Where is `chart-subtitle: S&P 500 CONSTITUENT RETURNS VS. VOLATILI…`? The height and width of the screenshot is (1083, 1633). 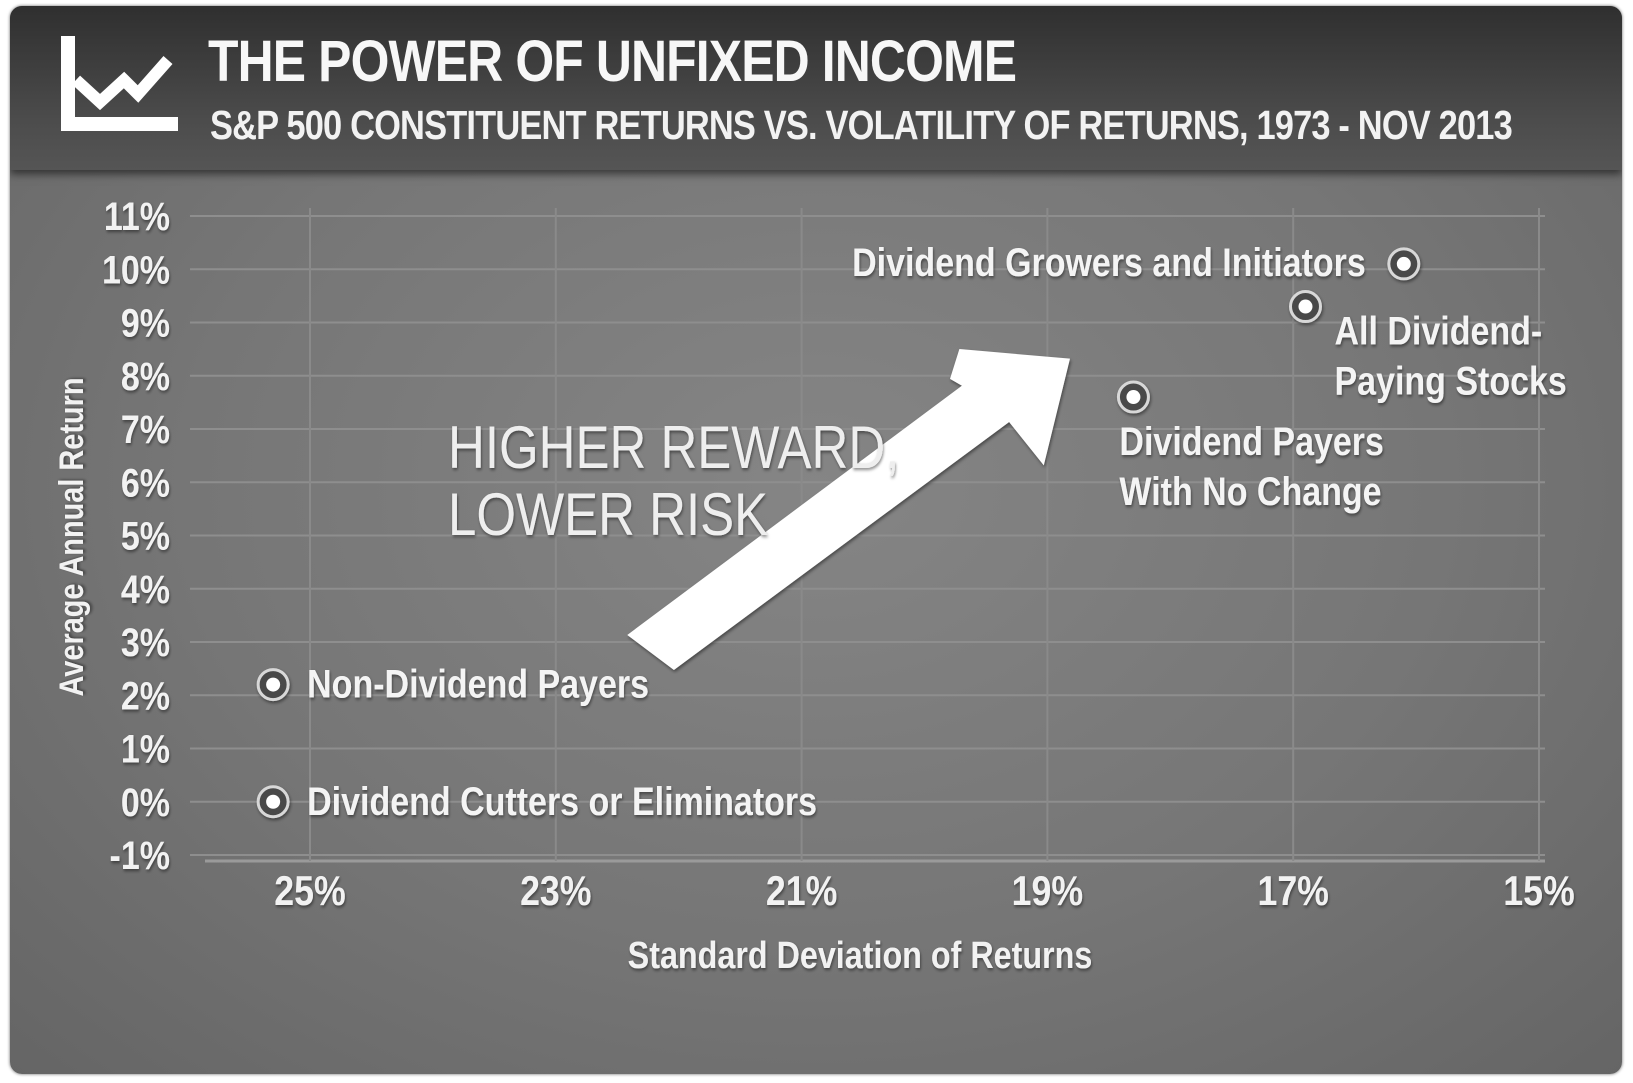 chart-subtitle: S&P 500 CONSTITUENT RETURNS VS. VOLATILI… is located at coordinates (861, 125).